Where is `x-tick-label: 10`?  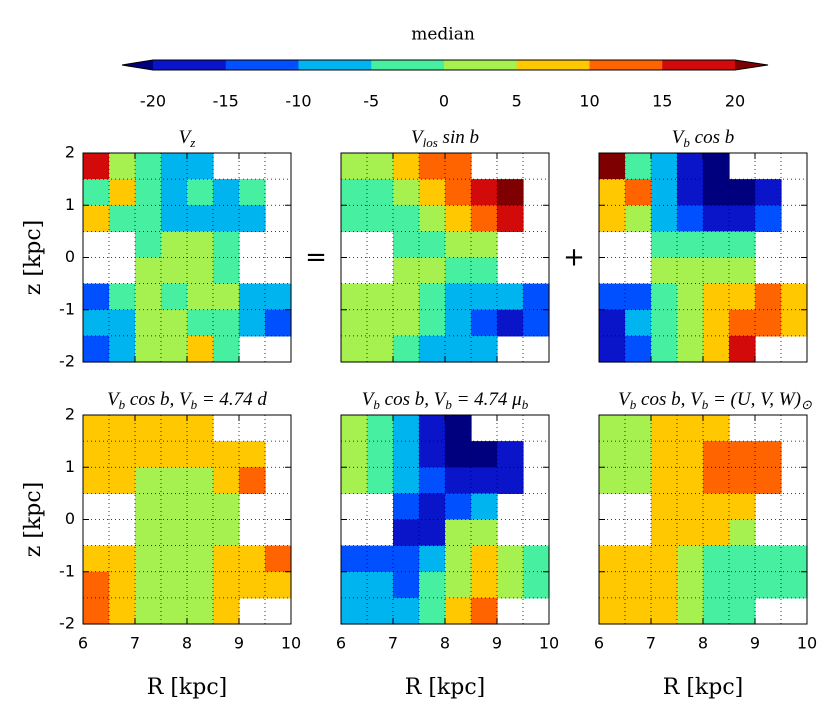 x-tick-label: 10 is located at coordinates (549, 643).